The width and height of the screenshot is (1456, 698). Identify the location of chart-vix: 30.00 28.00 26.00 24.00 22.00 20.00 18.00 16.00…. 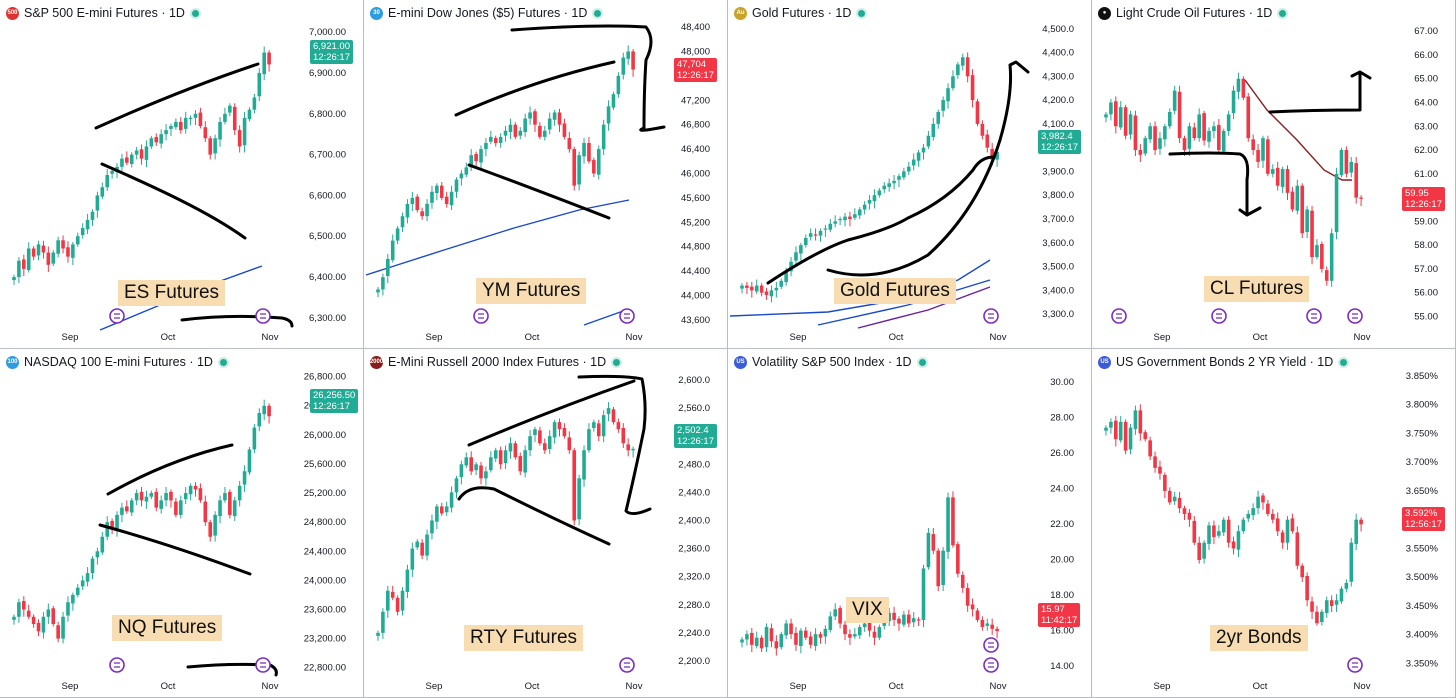
(910, 523).